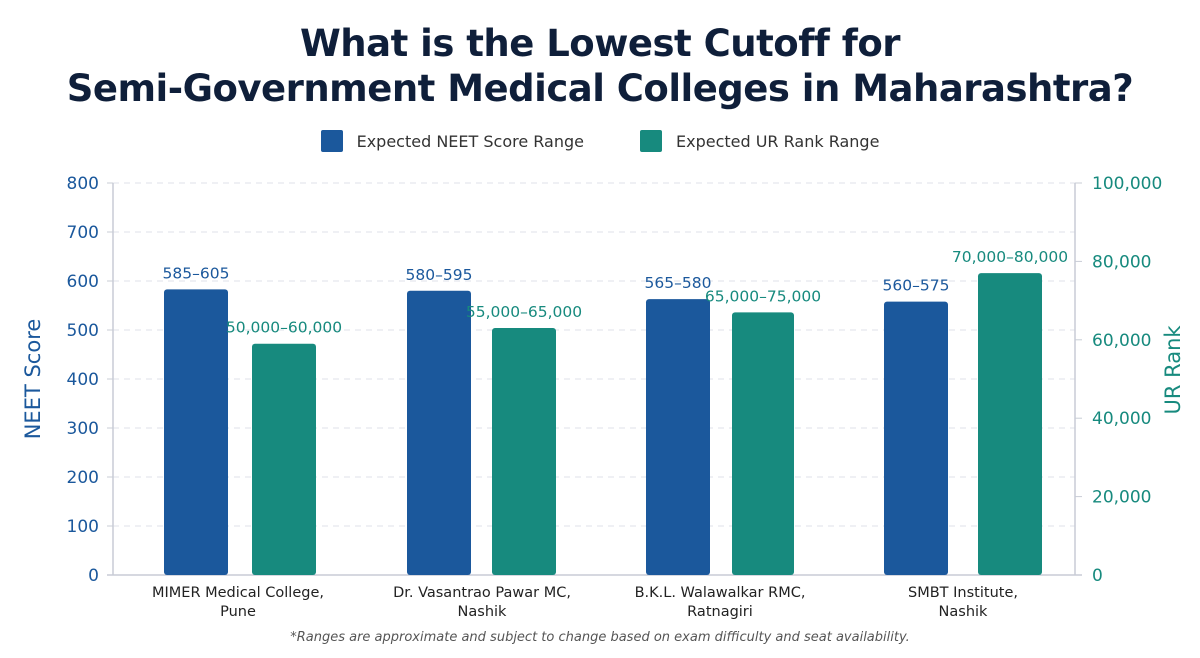 This screenshot has height=658, width=1200. I want to click on x-category-label: B.K.L. Walawalkar RMC,, so click(720, 593).